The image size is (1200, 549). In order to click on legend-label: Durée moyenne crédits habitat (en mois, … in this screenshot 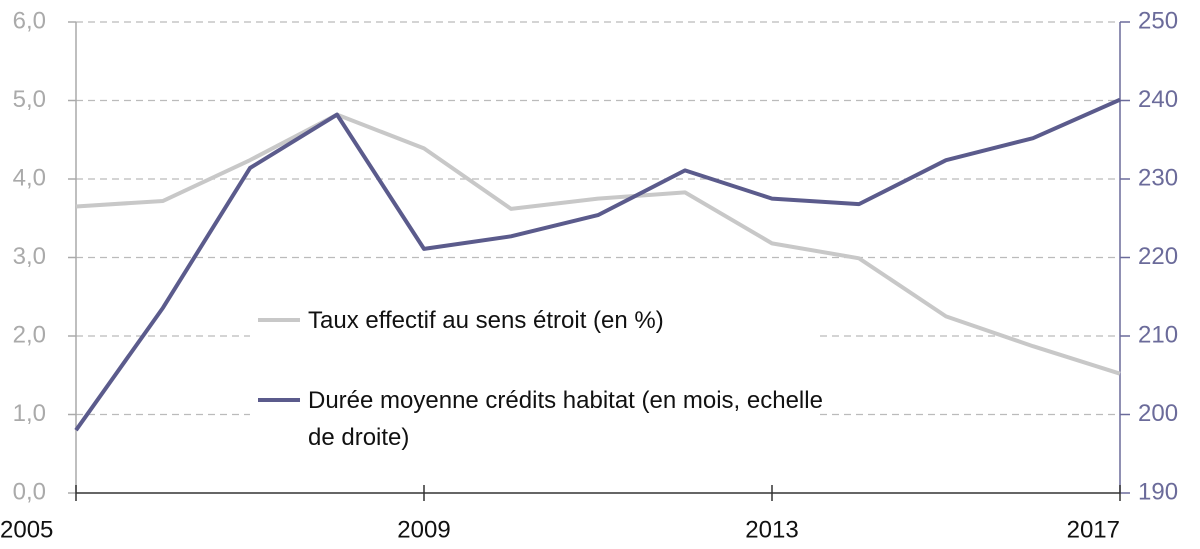, I will do `click(565, 419)`.